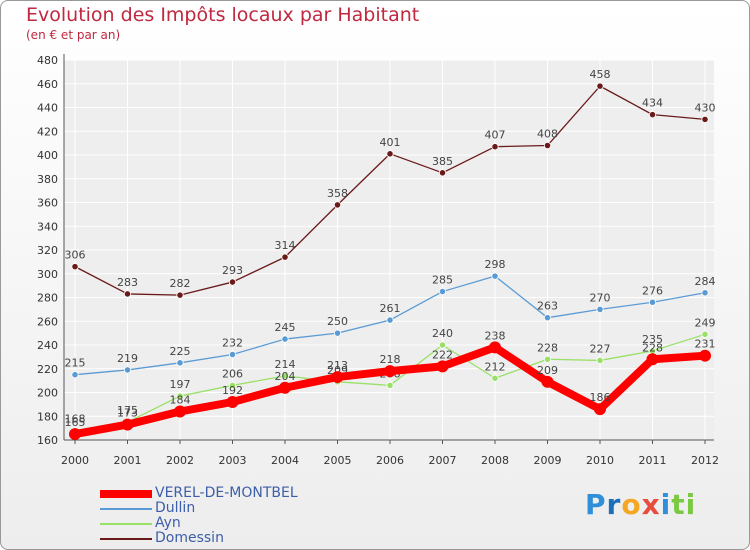 The image size is (750, 550). Describe the element at coordinates (600, 460) in the screenshot. I see `x-tick-label: 2010` at that location.